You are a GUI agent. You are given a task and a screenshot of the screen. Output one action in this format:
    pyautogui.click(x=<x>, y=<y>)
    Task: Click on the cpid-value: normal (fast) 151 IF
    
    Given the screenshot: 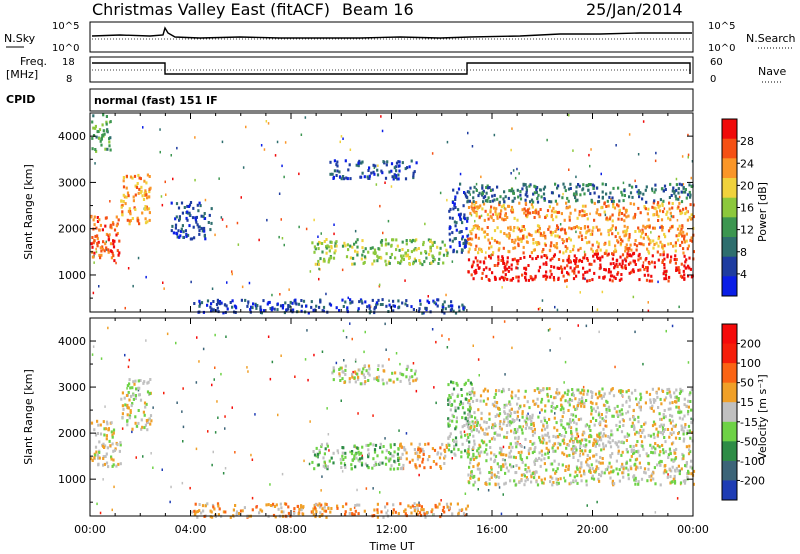 What is the action you would take?
    pyautogui.click(x=156, y=100)
    